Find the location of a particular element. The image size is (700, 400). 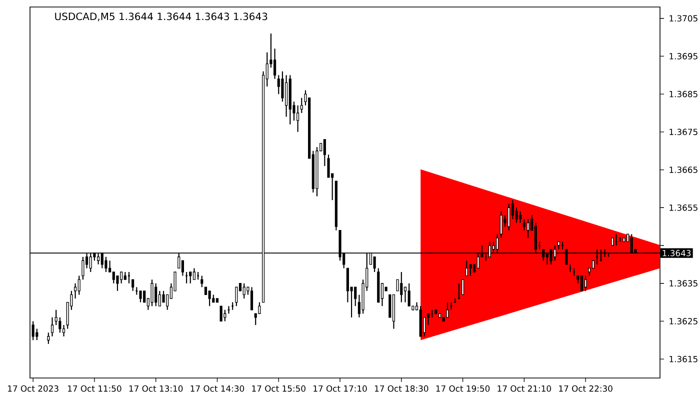

ref-line-label: 1.3643 is located at coordinates (676, 253).